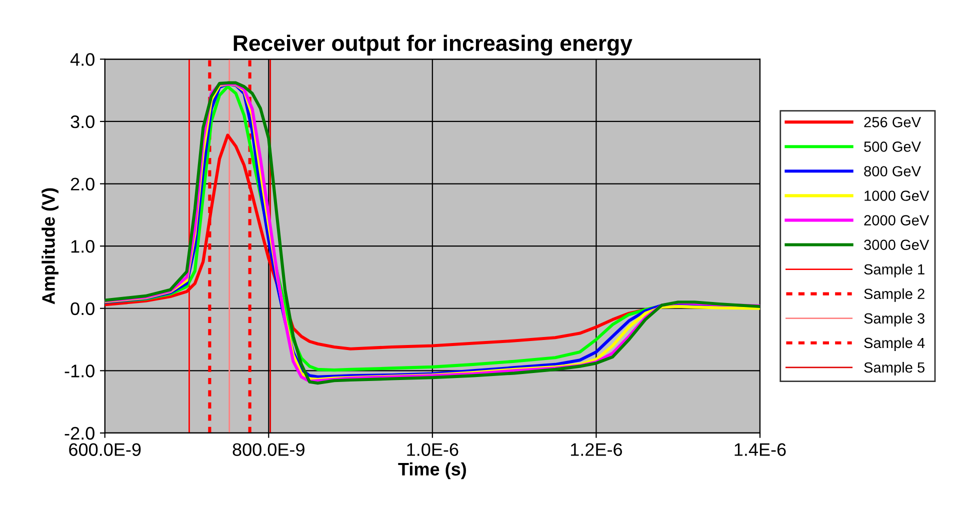 The width and height of the screenshot is (962, 510). What do you see at coordinates (596, 449) in the screenshot?
I see `x-tick-label: 1.2E-6` at bounding box center [596, 449].